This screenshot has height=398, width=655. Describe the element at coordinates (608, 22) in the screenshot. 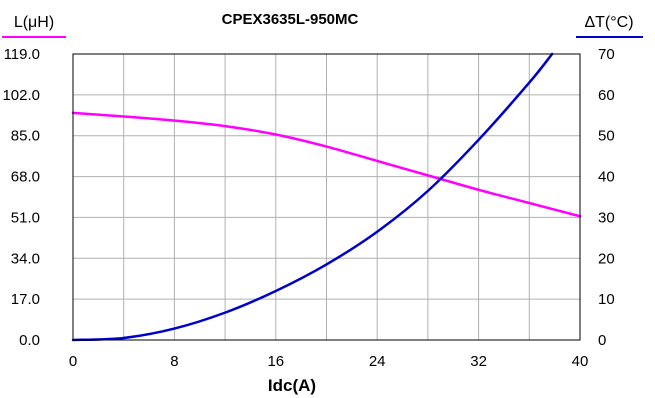

I see `y-right-axis-label: ΔT(°C)` at that location.